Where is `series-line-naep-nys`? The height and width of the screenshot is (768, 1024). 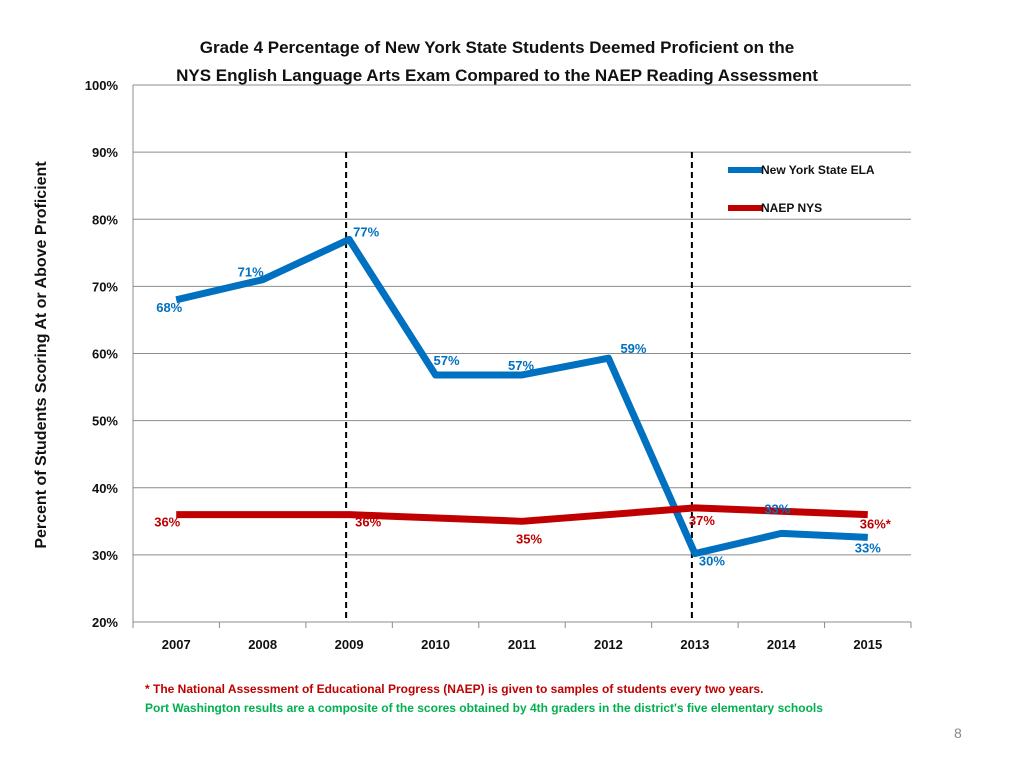 series-line-naep-nys is located at coordinates (522, 514).